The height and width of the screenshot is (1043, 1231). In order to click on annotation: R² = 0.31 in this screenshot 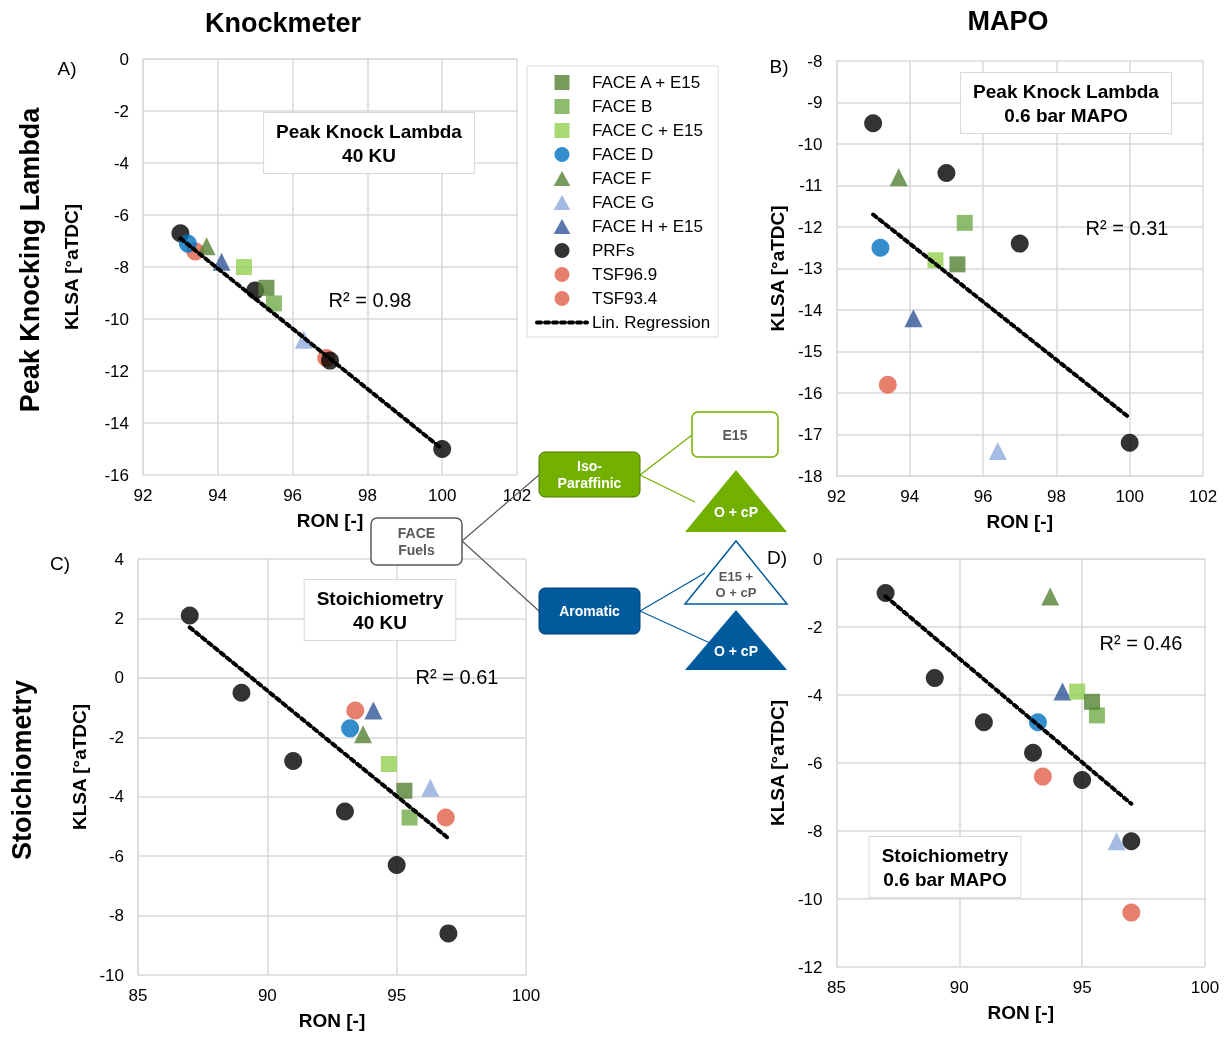, I will do `click(1127, 228)`.